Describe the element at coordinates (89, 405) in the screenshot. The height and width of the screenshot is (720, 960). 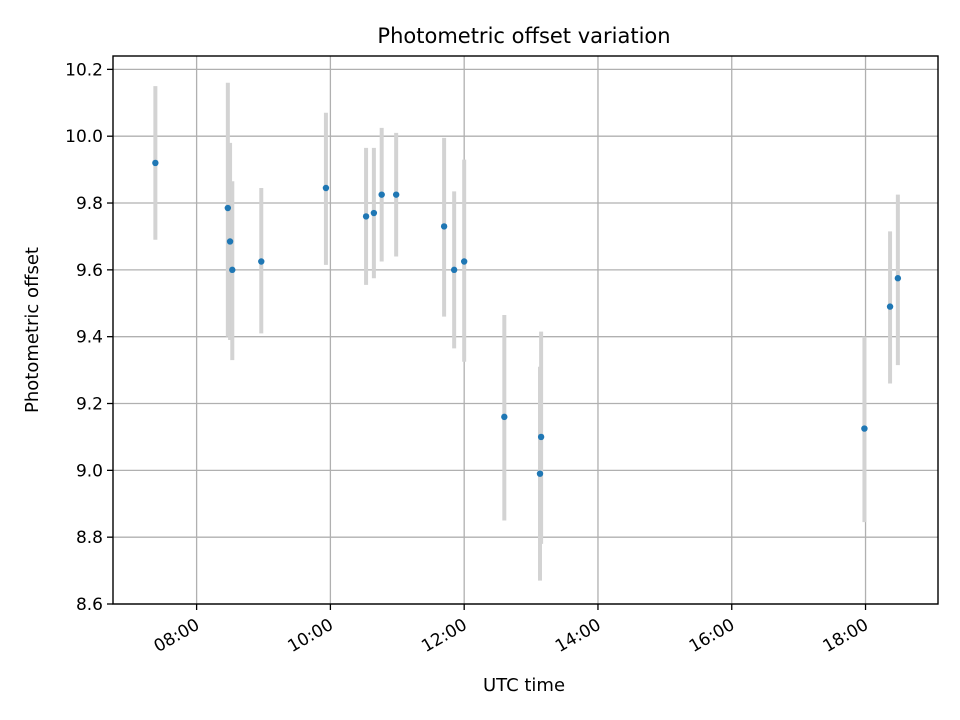
I see `y-tick-label: 9.2` at that location.